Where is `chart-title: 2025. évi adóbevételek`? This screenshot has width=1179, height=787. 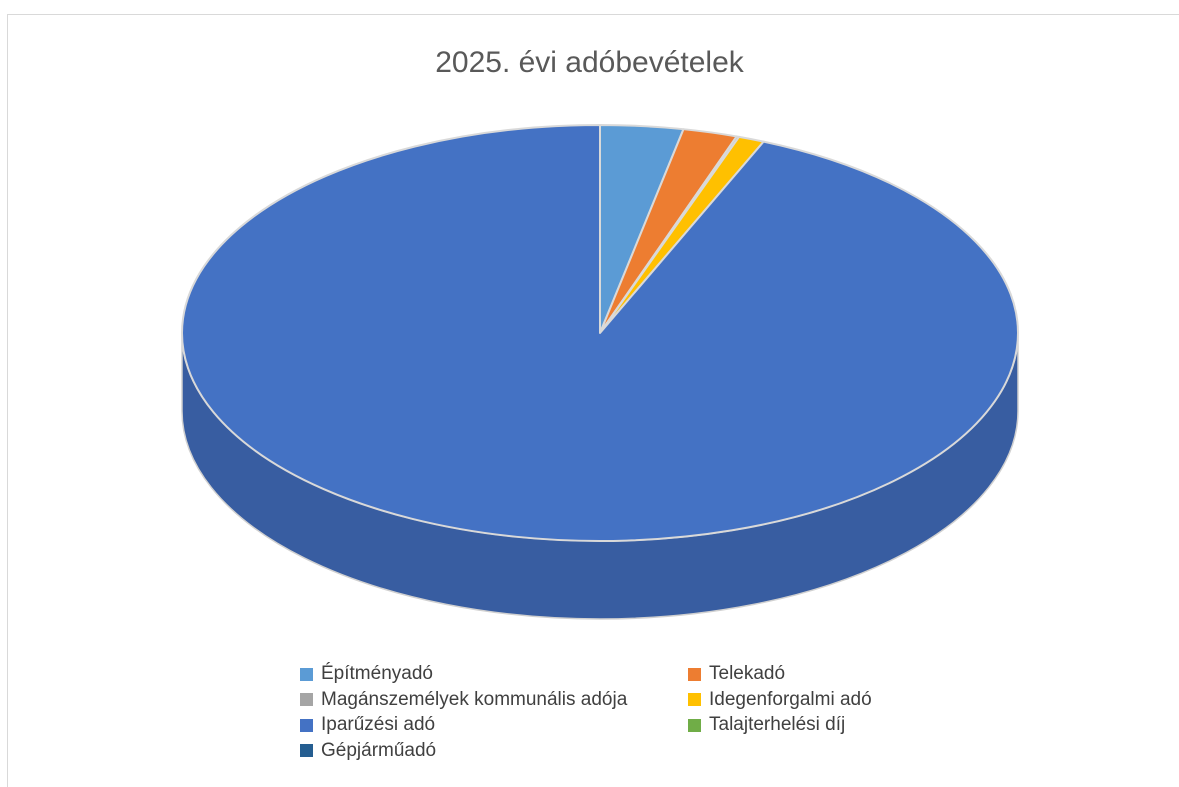
chart-title: 2025. évi adóbevételek is located at coordinates (589, 62).